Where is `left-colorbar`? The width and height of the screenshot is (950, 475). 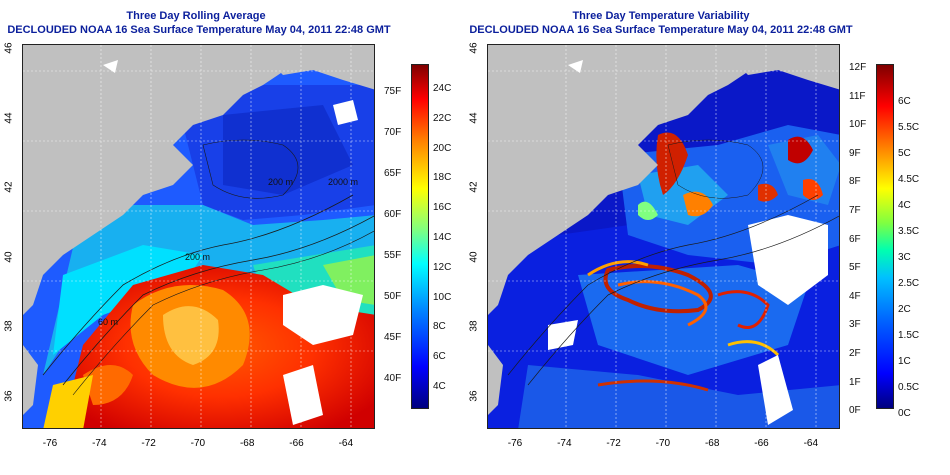
left-colorbar is located at coordinates (420, 236).